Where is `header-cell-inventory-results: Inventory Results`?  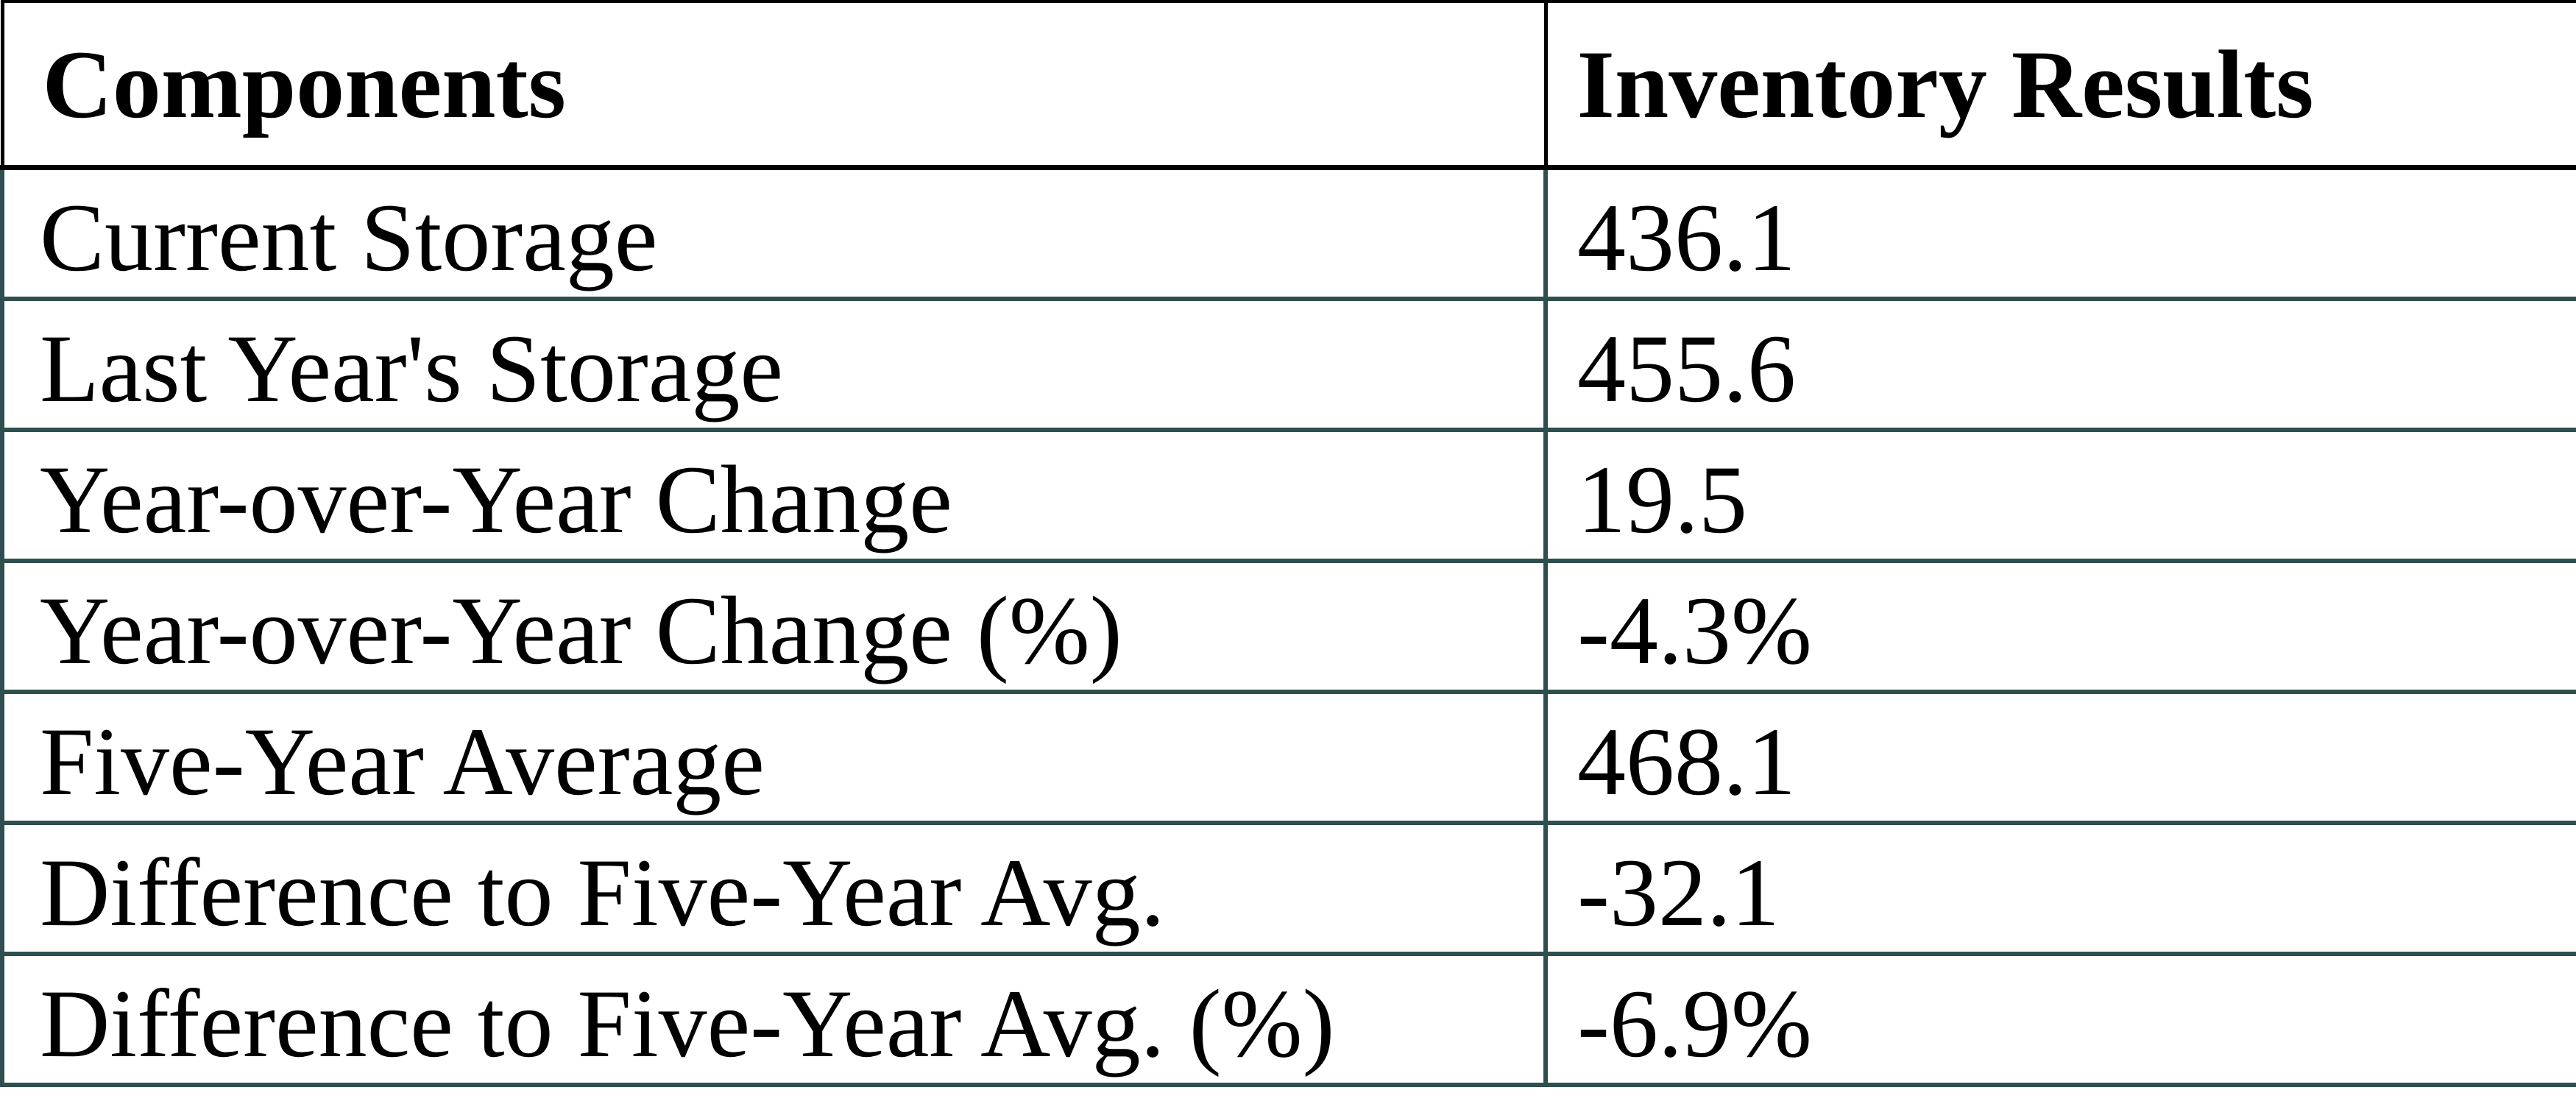
header-cell-inventory-results: Inventory Results is located at coordinates (2059, 85).